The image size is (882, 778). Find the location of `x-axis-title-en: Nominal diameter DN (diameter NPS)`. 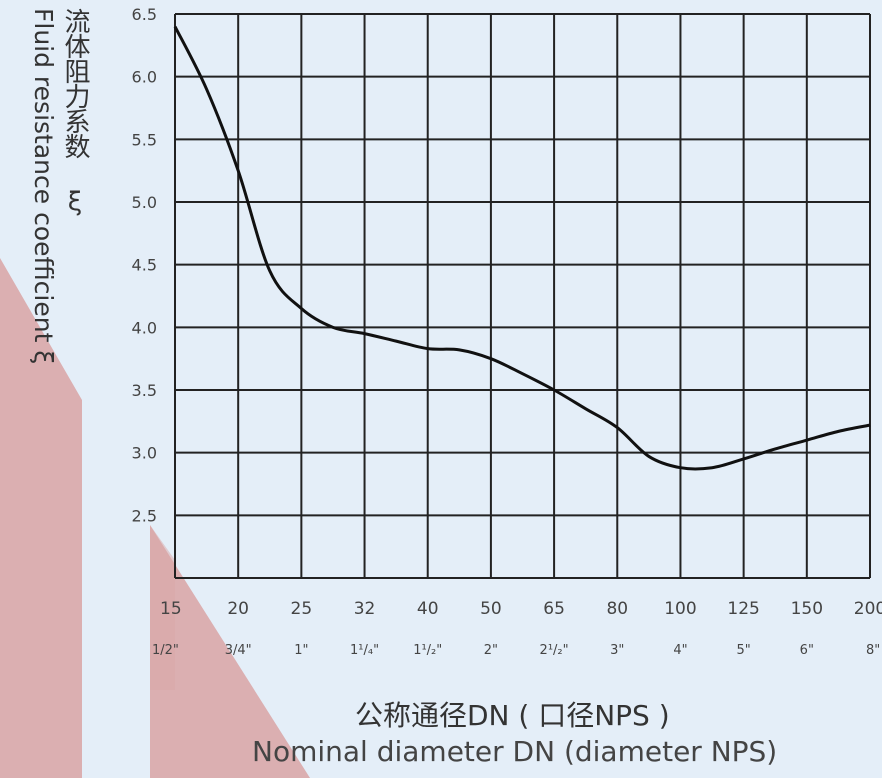

x-axis-title-en: Nominal diameter DN (diameter NPS) is located at coordinates (515, 751).